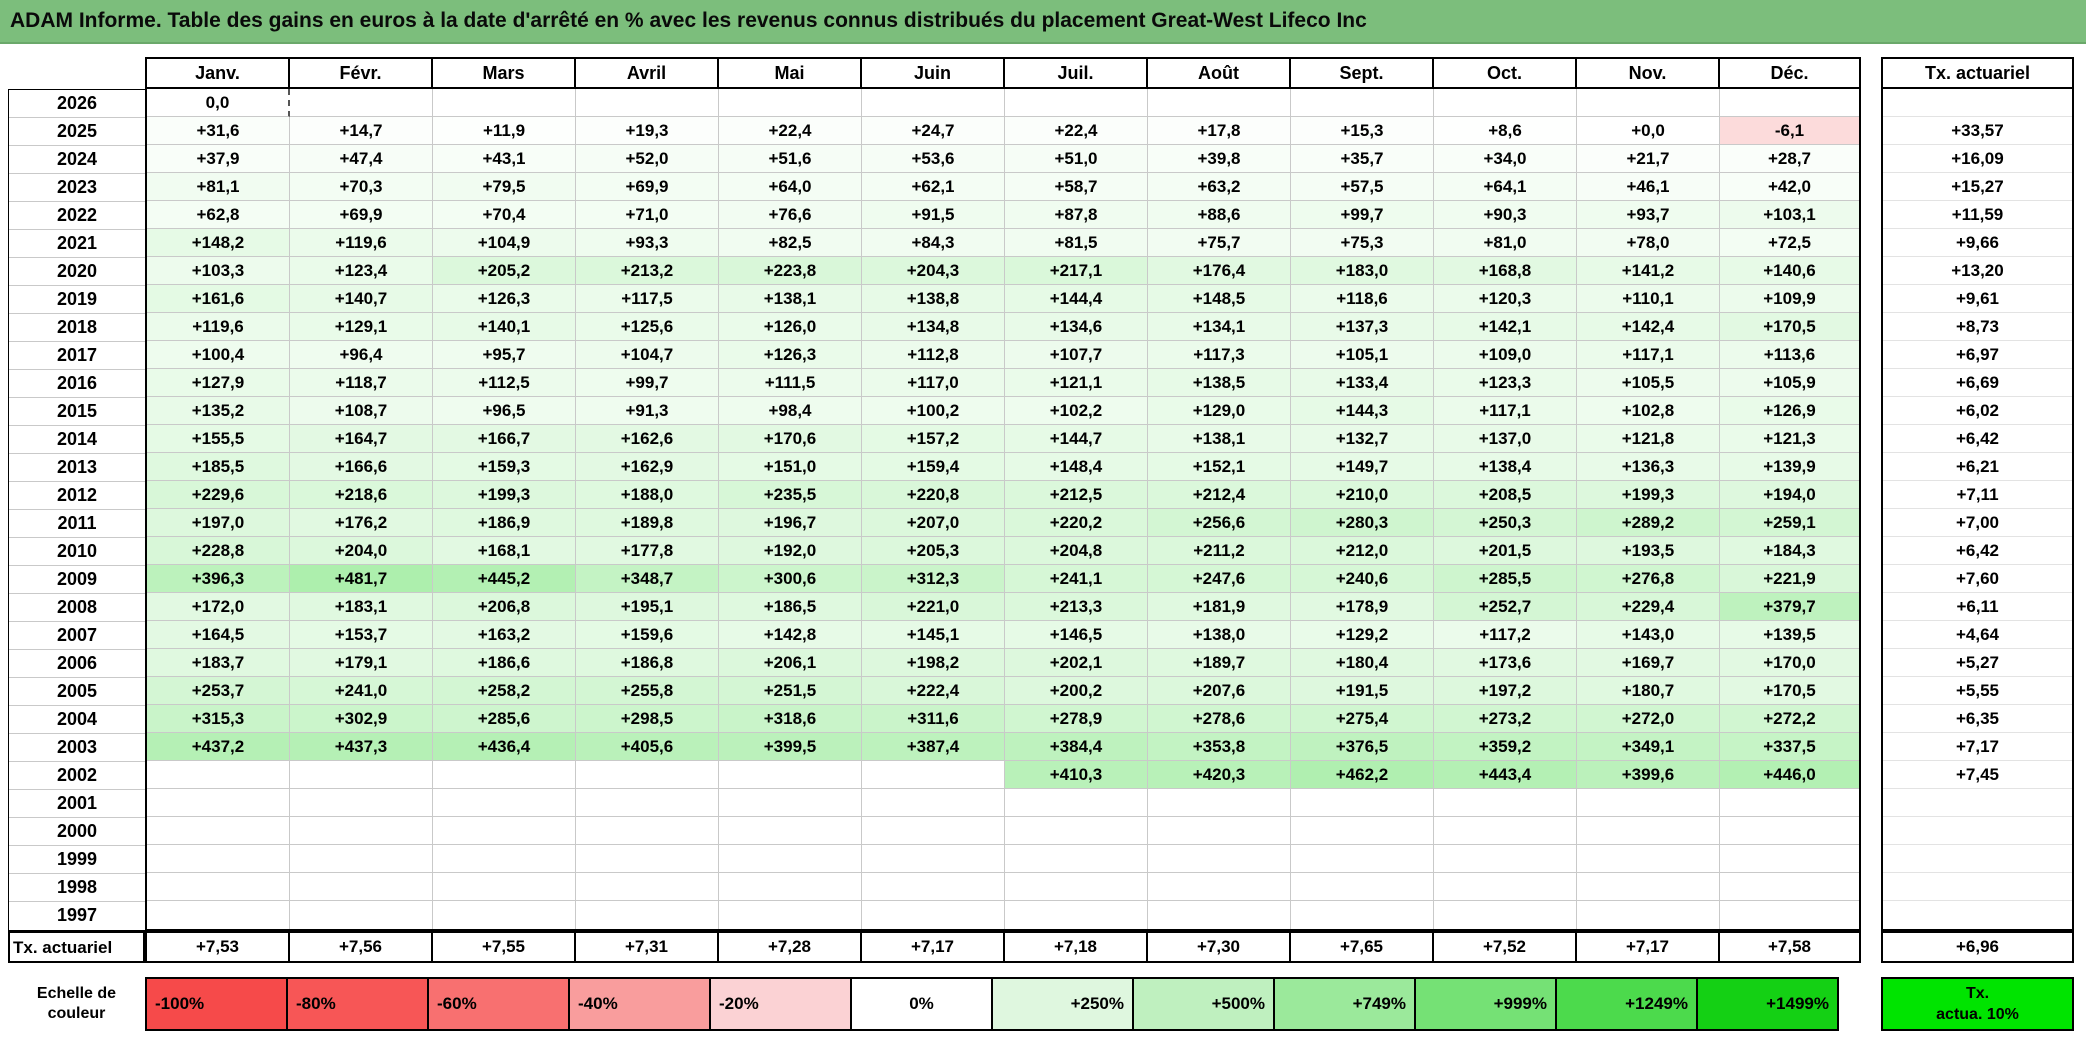 This screenshot has width=2086, height=1037. What do you see at coordinates (647, 467) in the screenshot?
I see `gain-cell: +162,9` at bounding box center [647, 467].